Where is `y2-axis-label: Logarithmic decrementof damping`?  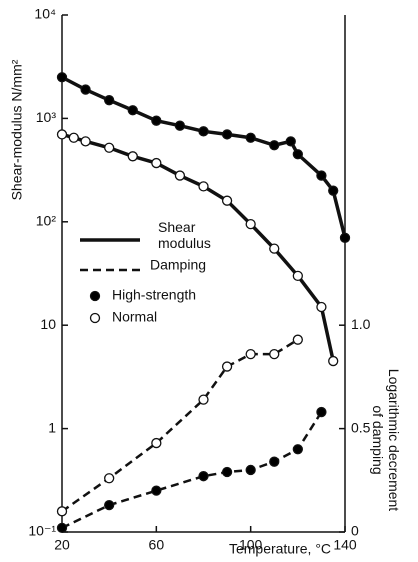
y2-axis-label: Logarithmic decrementof damping is located at coordinates (386, 440).